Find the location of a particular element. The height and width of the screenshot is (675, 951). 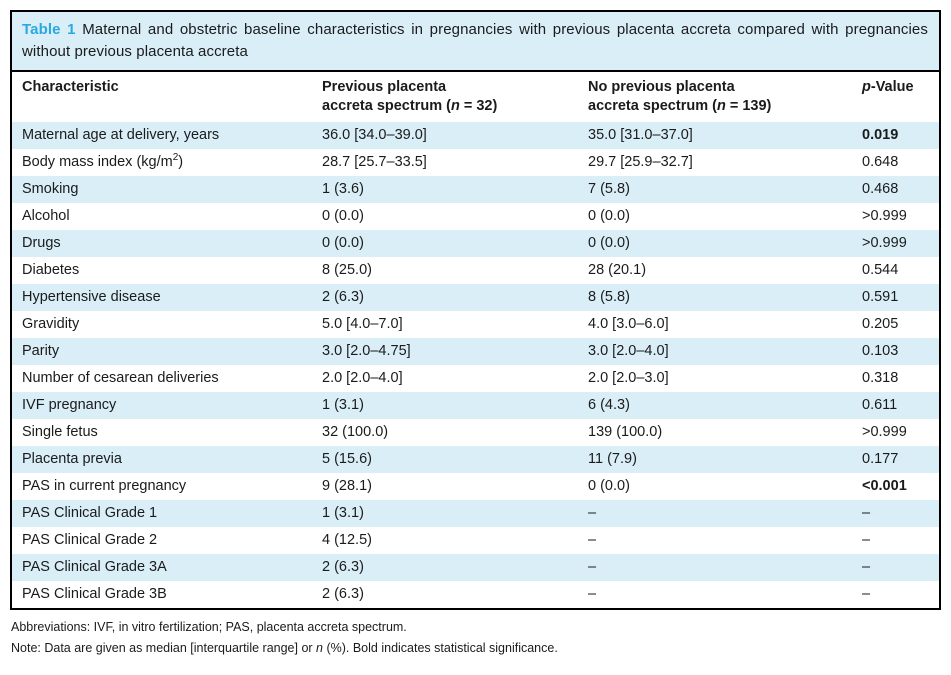

p-value-cell: 0.318 is located at coordinates (880, 378).